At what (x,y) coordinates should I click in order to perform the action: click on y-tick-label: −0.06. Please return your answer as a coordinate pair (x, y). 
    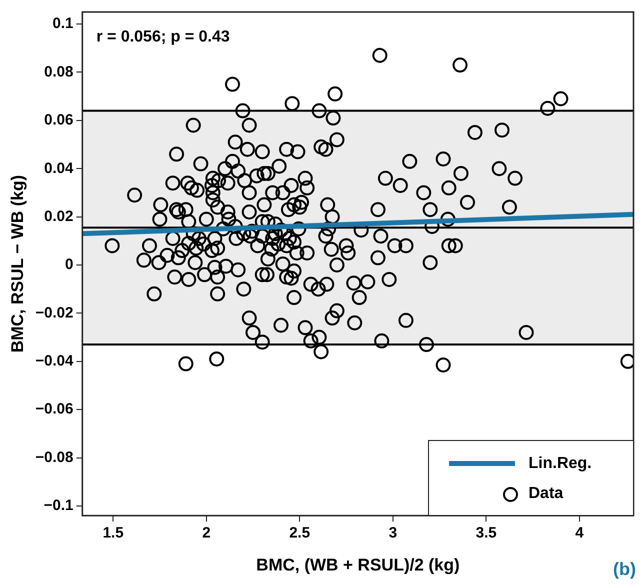
    Looking at the image, I should click on (54, 409).